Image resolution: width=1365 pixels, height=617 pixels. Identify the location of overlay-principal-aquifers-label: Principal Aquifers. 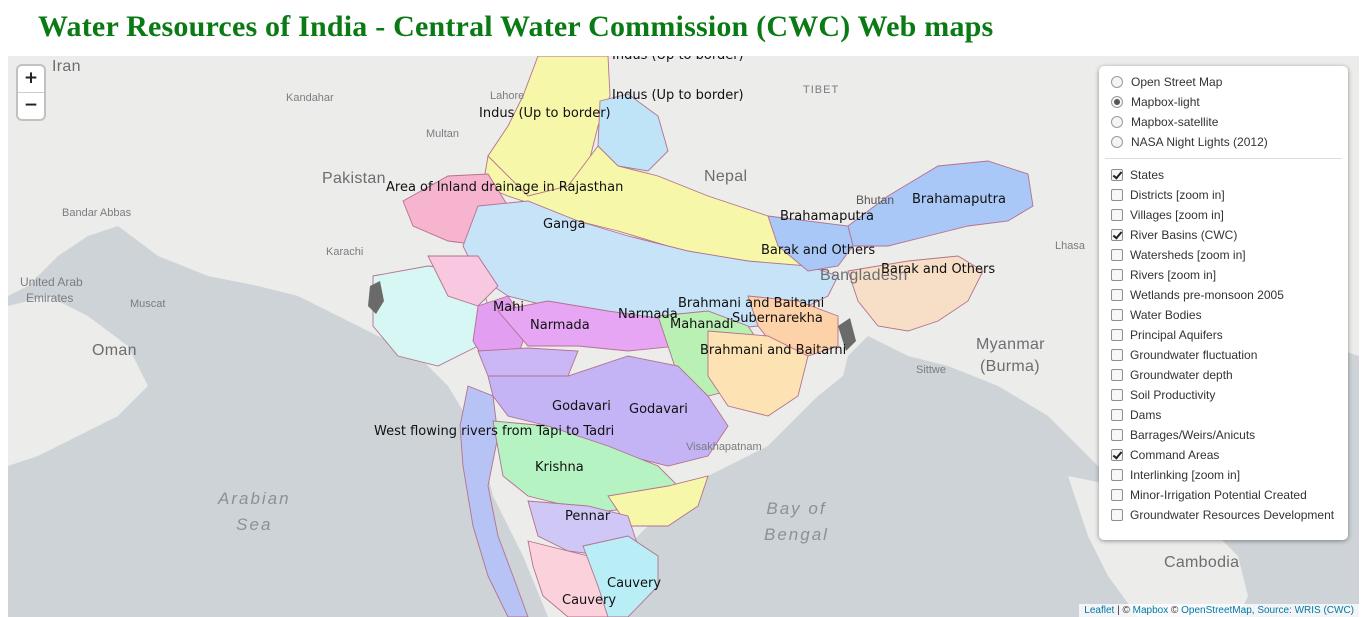
(1176, 335).